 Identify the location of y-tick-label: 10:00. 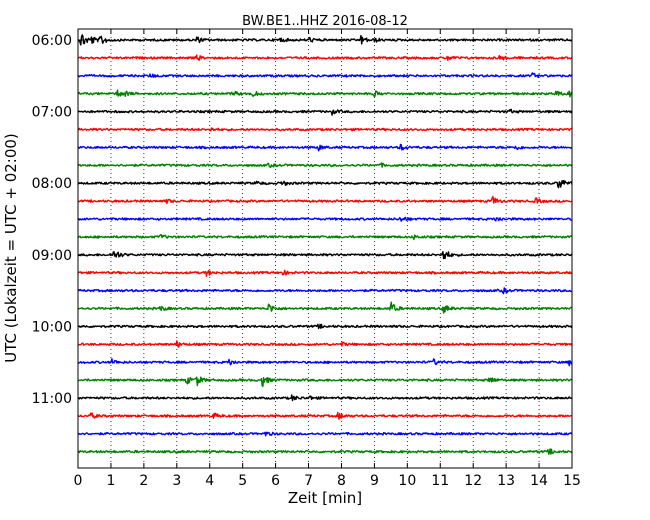
(52, 327).